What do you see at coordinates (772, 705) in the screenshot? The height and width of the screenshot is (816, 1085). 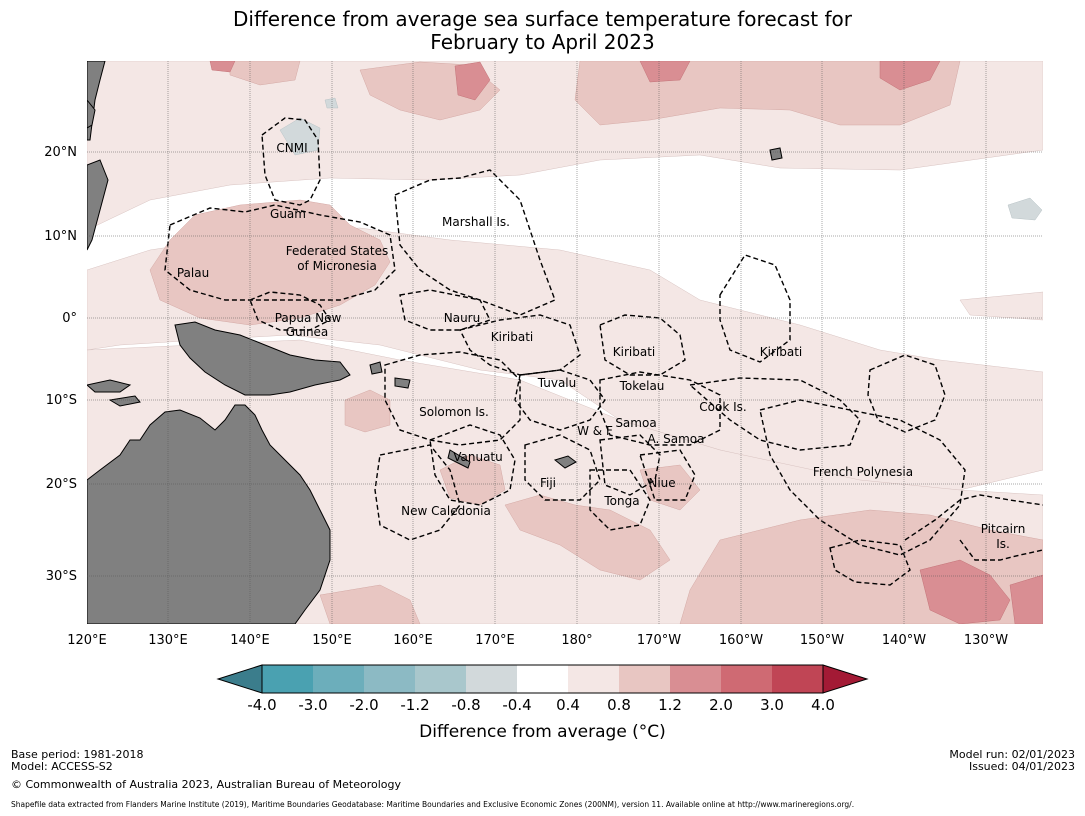 I see `colorbar-tick-label: 3.0` at bounding box center [772, 705].